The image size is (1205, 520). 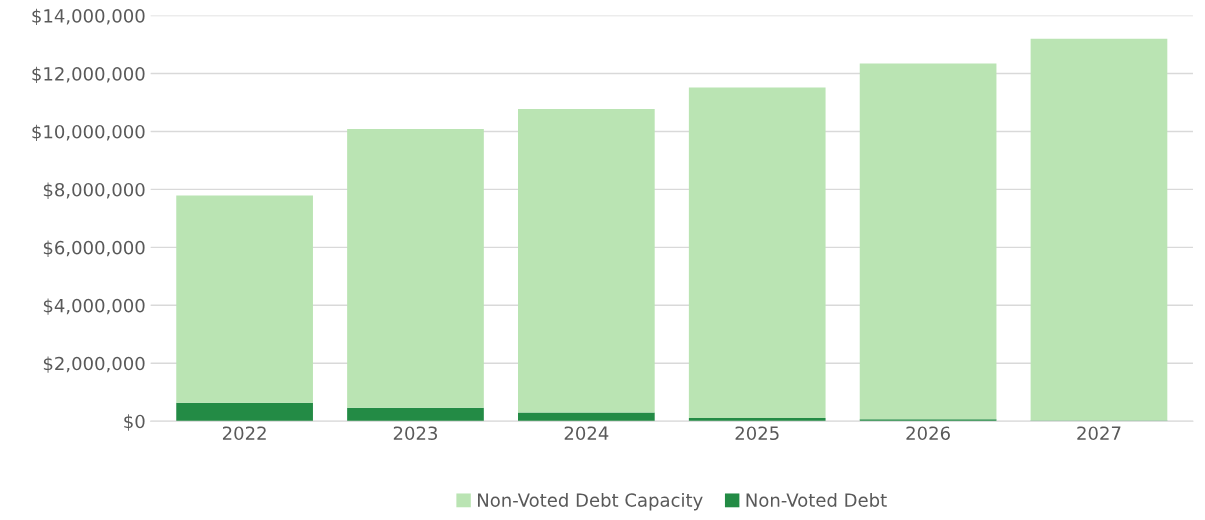 I want to click on y-tick-label: $4,000,000, so click(x=94, y=306).